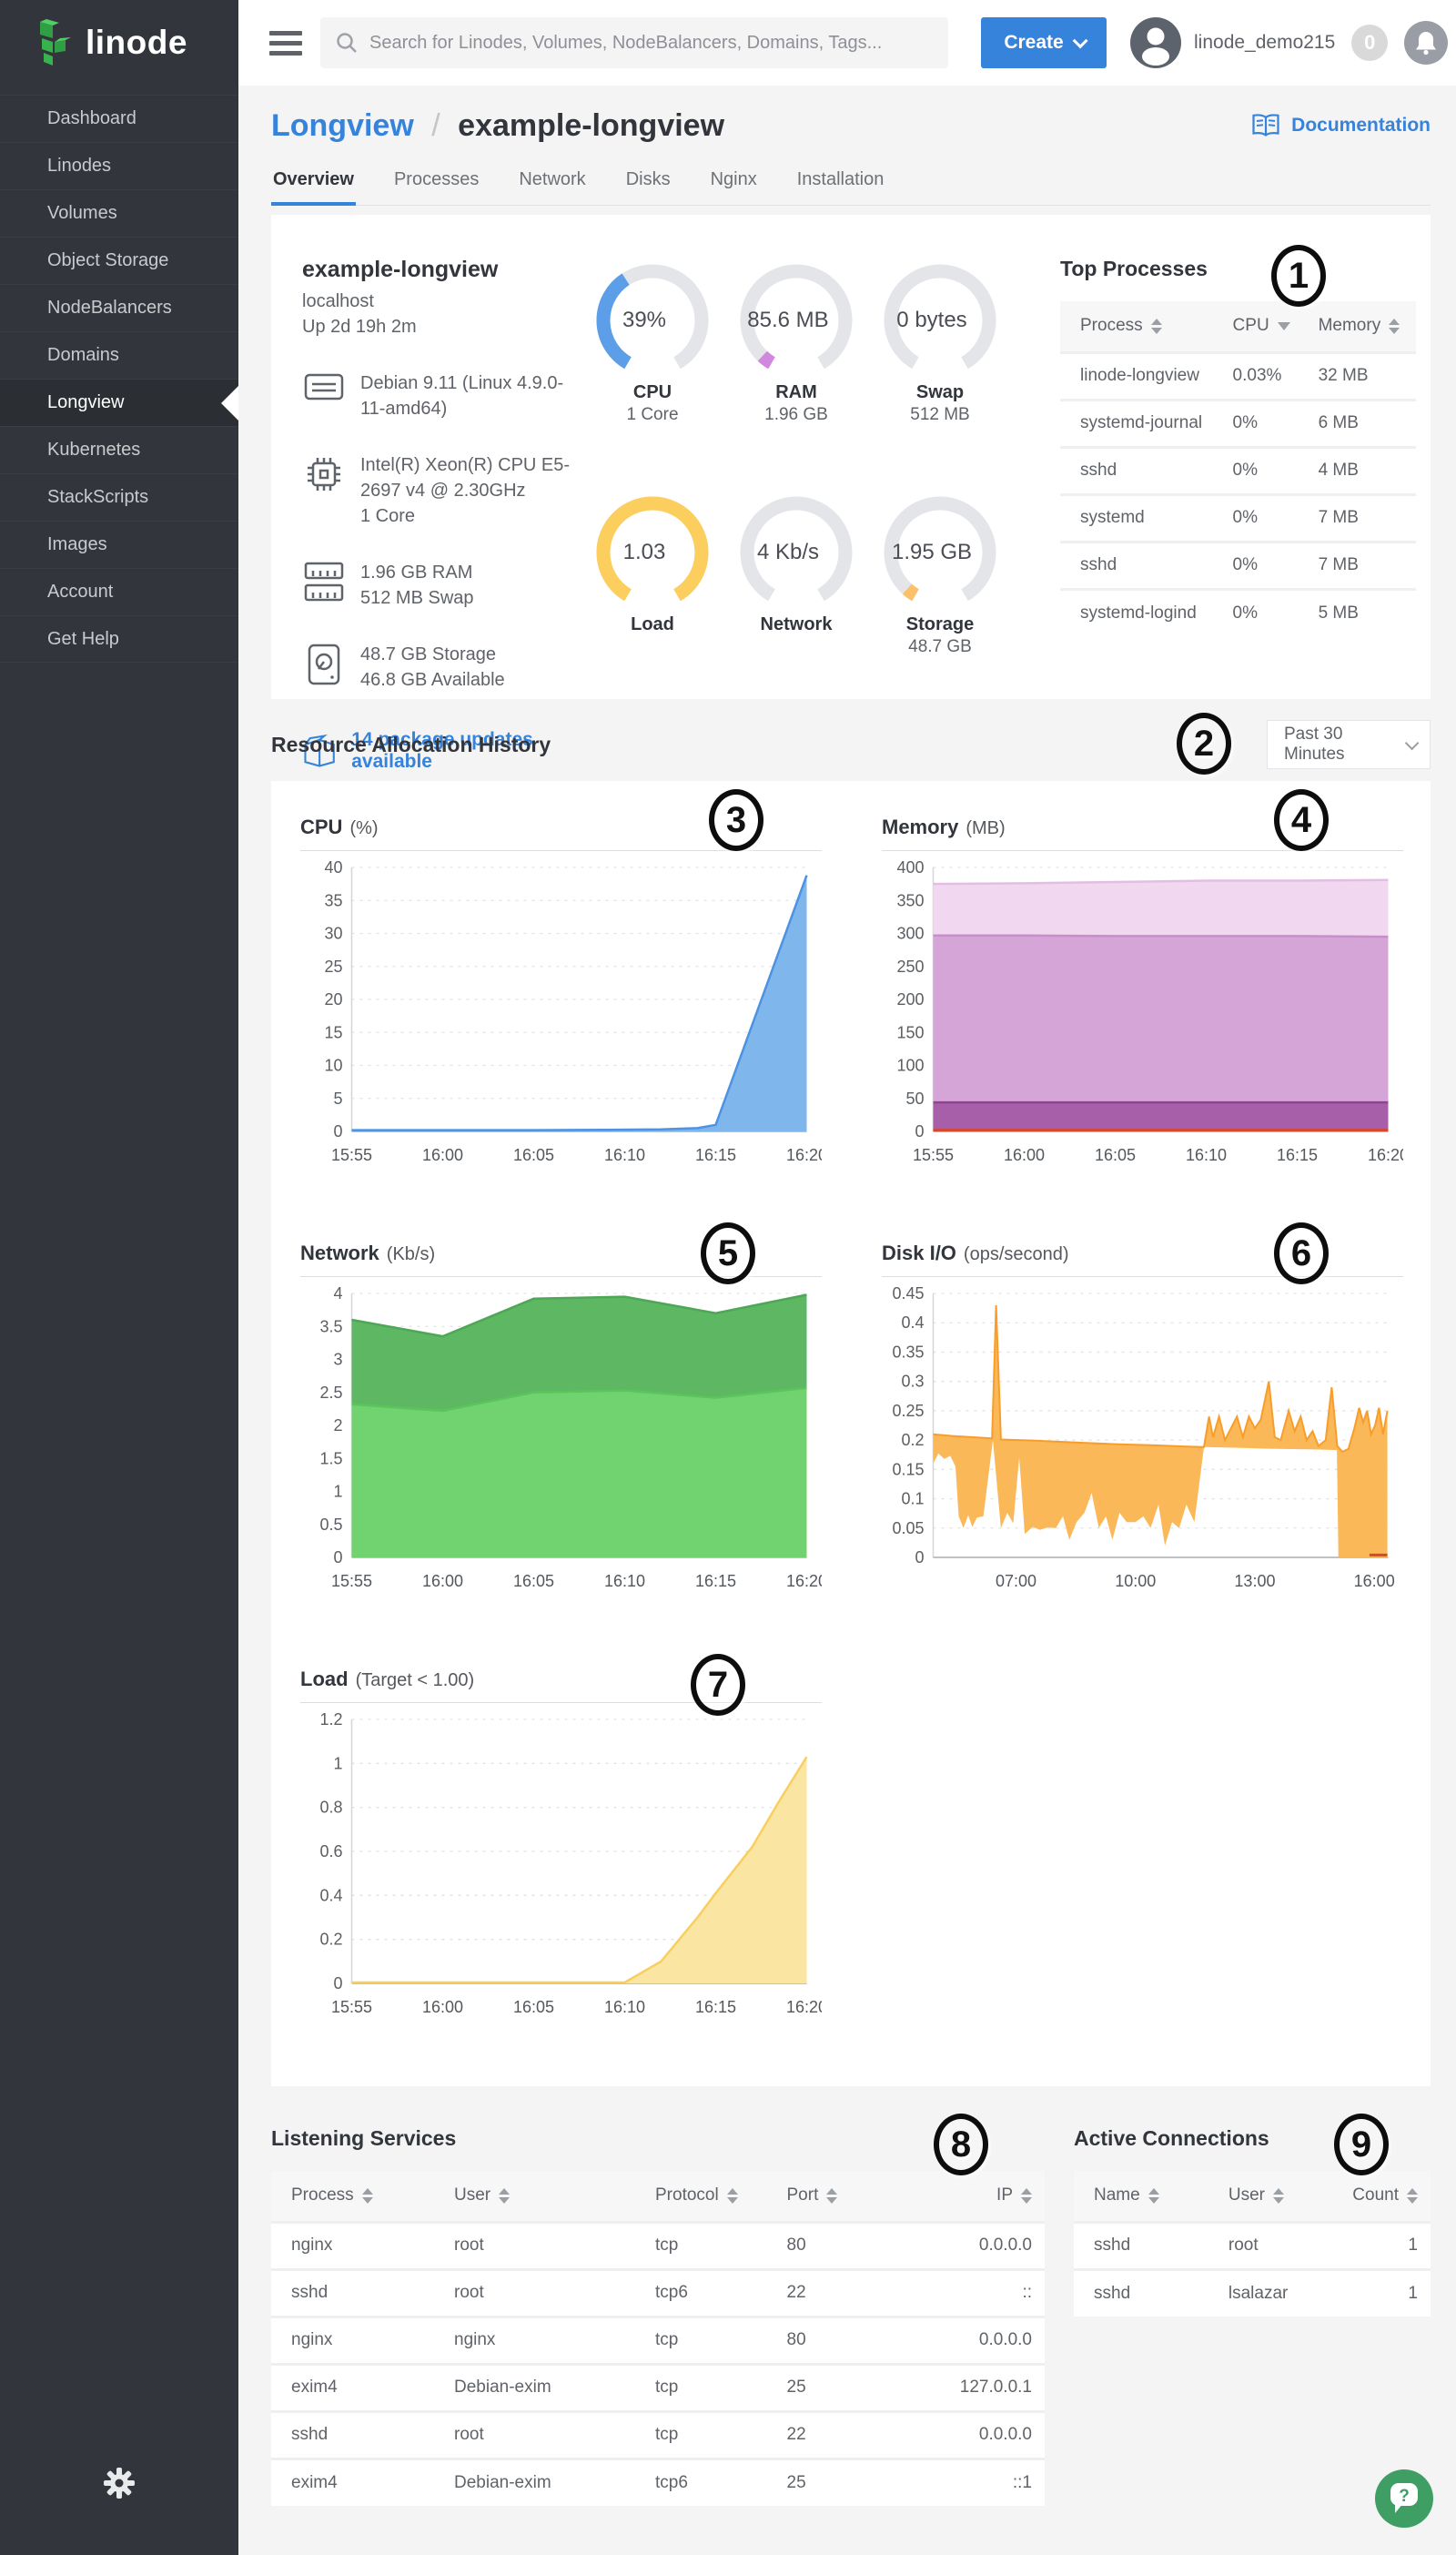 The image size is (1456, 2555). What do you see at coordinates (443, 2007) in the screenshot?
I see `svg-text: 16:00` at bounding box center [443, 2007].